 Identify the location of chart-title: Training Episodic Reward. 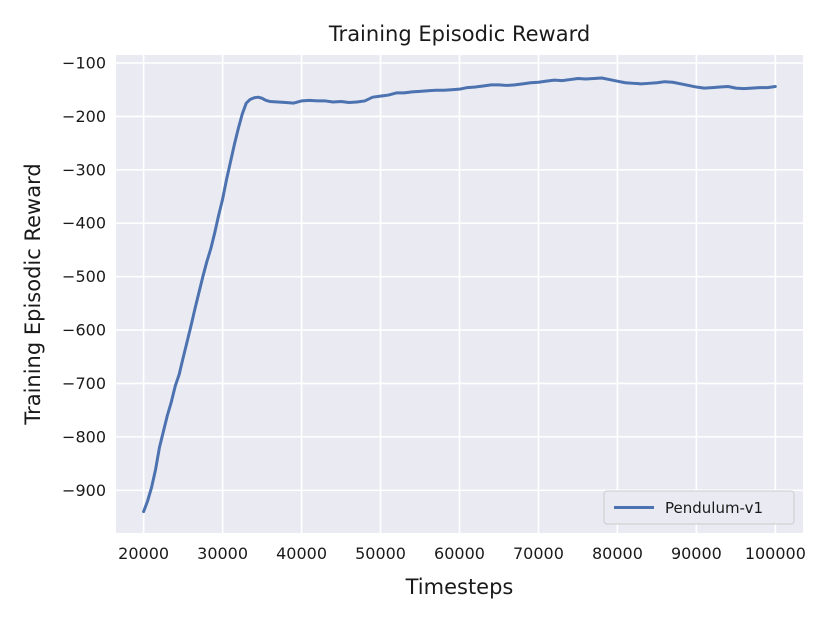
(459, 34).